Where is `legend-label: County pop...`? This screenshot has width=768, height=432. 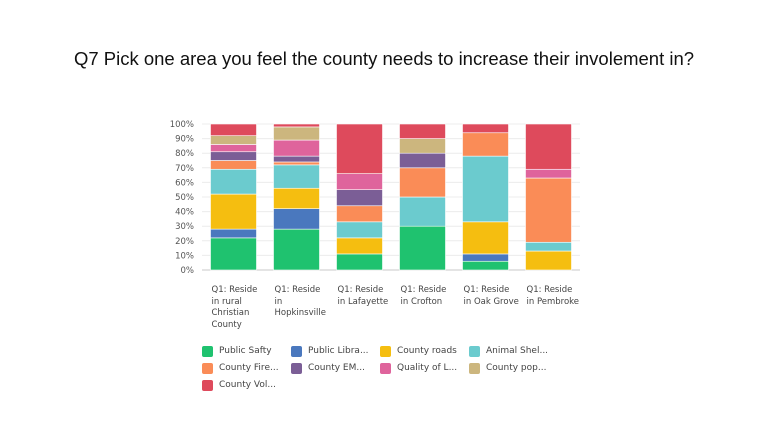
legend-label: County pop... is located at coordinates (516, 368).